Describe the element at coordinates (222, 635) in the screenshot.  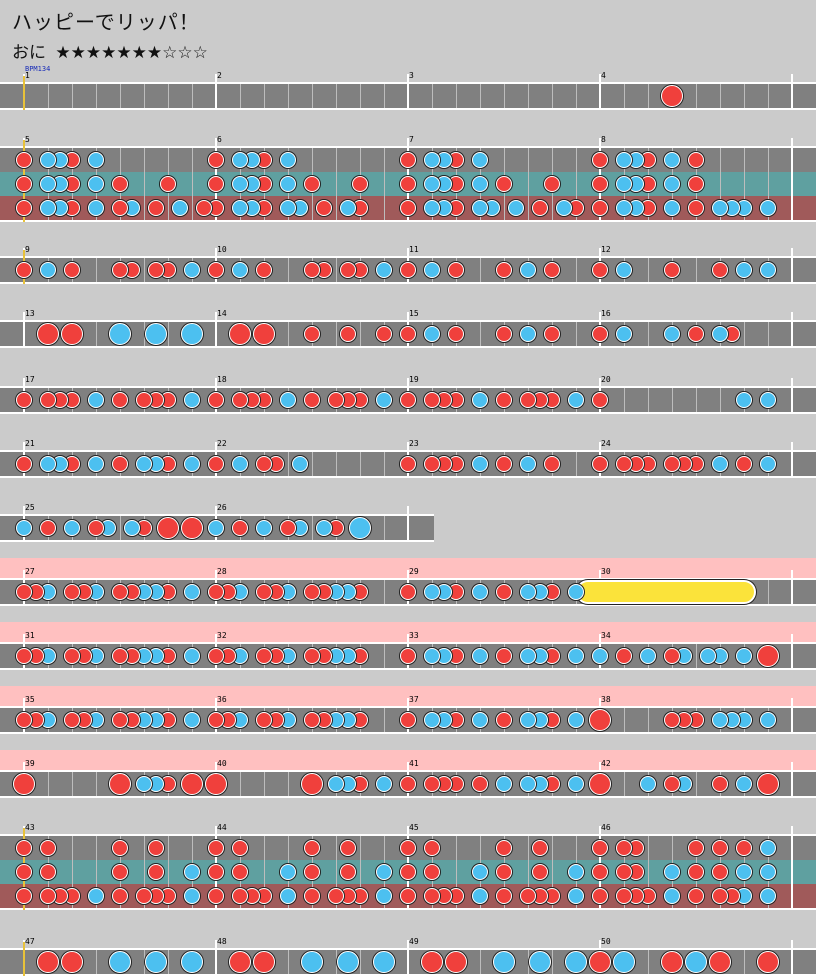
I see `measure-number: 32` at that location.